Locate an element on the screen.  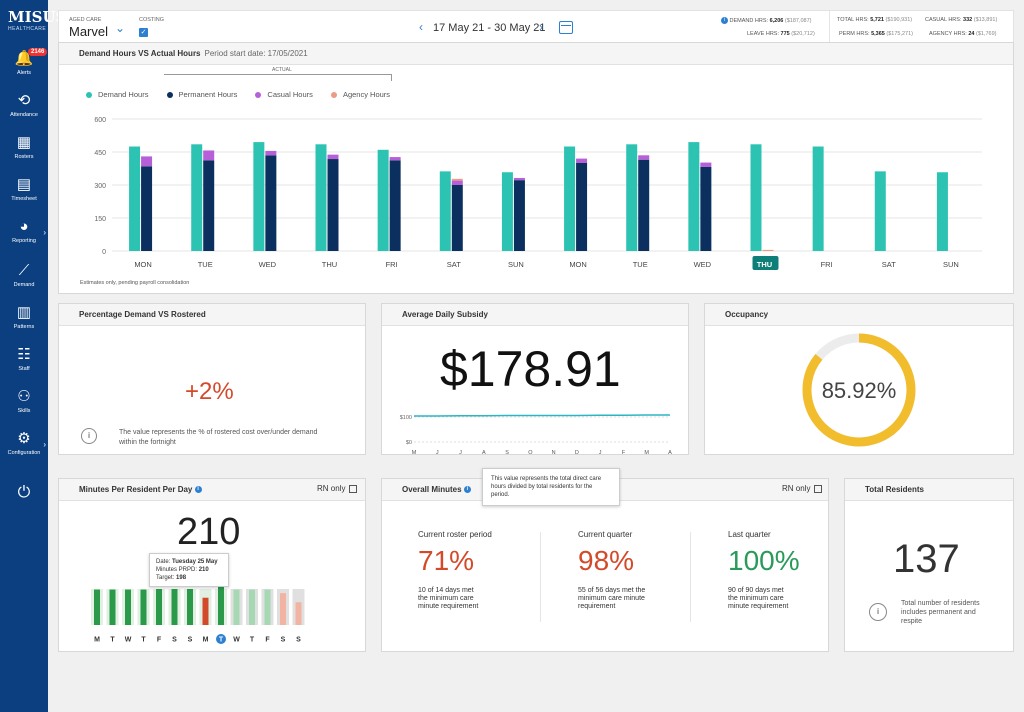
chevron-right-icon: › is located at coordinates (44, 232).